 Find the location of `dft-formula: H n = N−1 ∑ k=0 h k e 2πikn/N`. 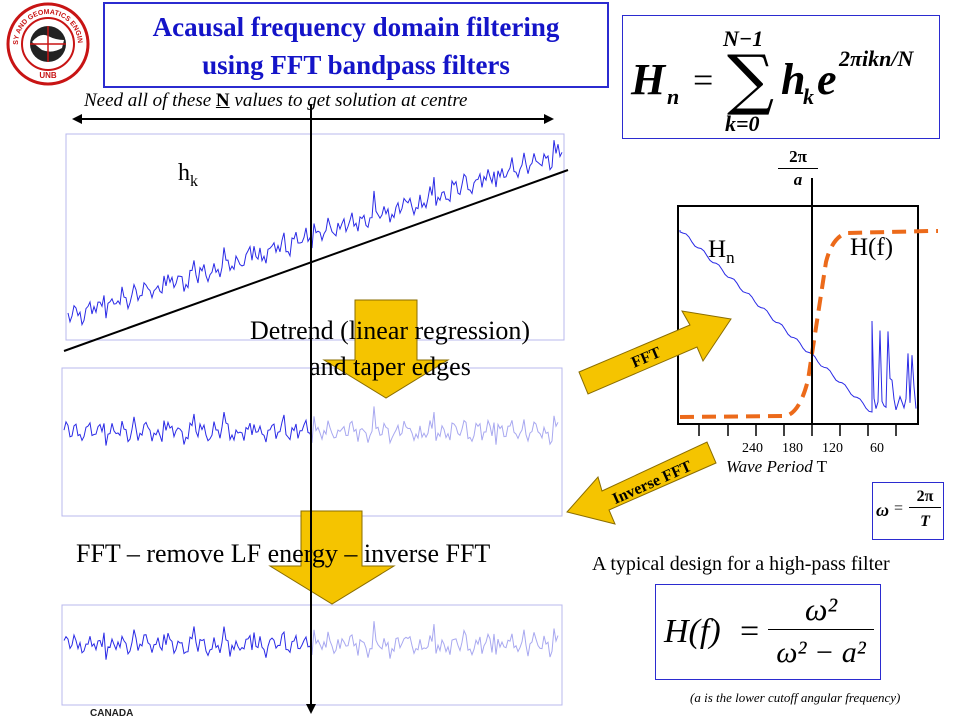

dft-formula: H n = N−1 ∑ k=0 h k e 2πikn/N is located at coordinates (781, 77).